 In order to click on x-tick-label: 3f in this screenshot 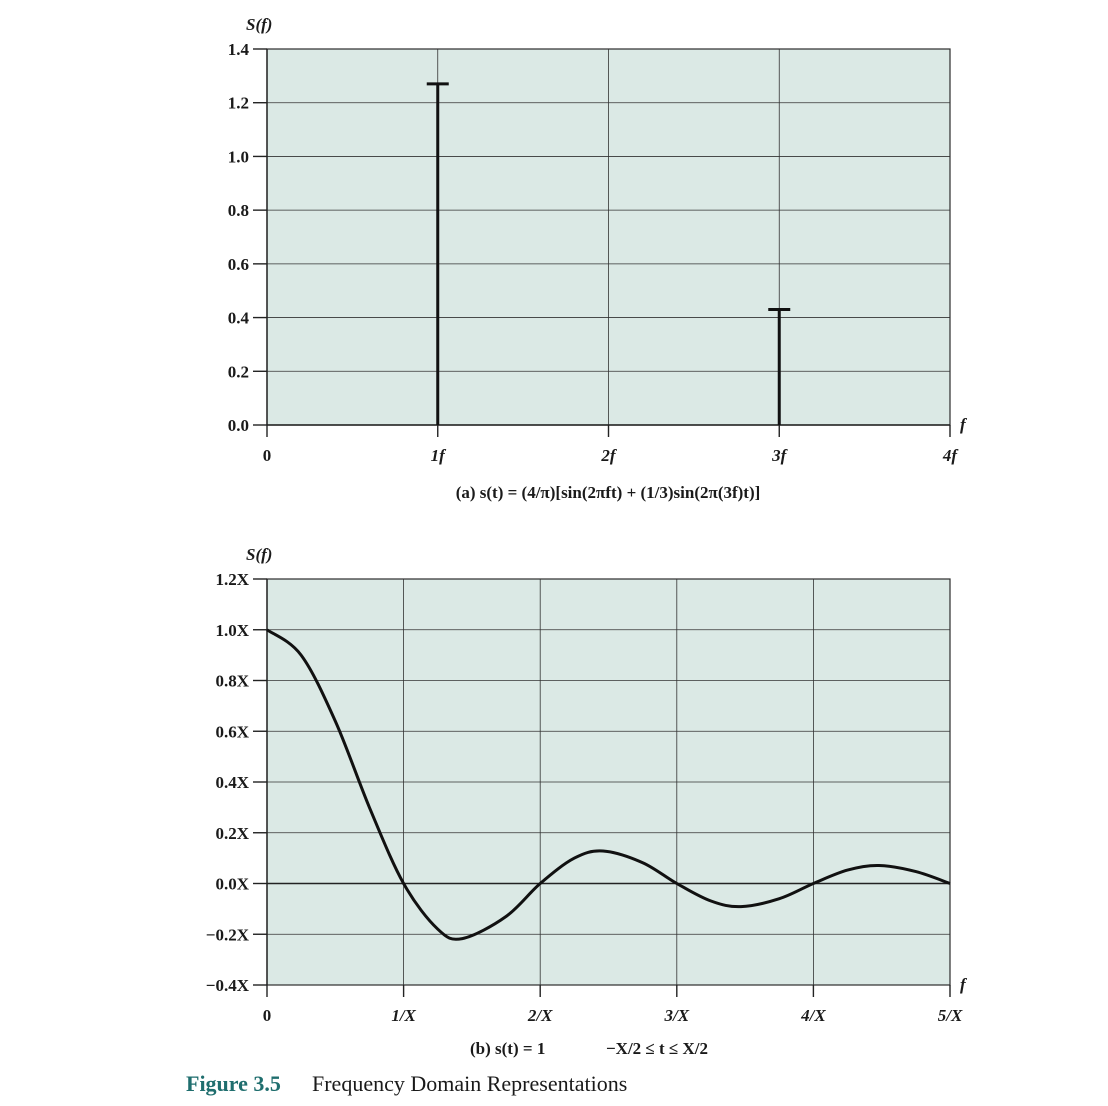, I will do `click(780, 455)`.